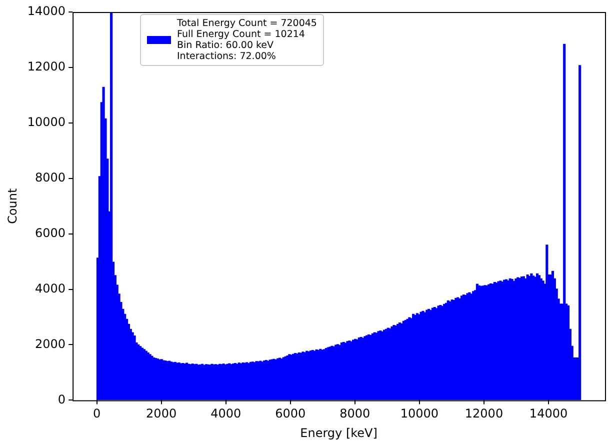 The height and width of the screenshot is (445, 611). I want to click on y-axis-title: Count, so click(12, 206).